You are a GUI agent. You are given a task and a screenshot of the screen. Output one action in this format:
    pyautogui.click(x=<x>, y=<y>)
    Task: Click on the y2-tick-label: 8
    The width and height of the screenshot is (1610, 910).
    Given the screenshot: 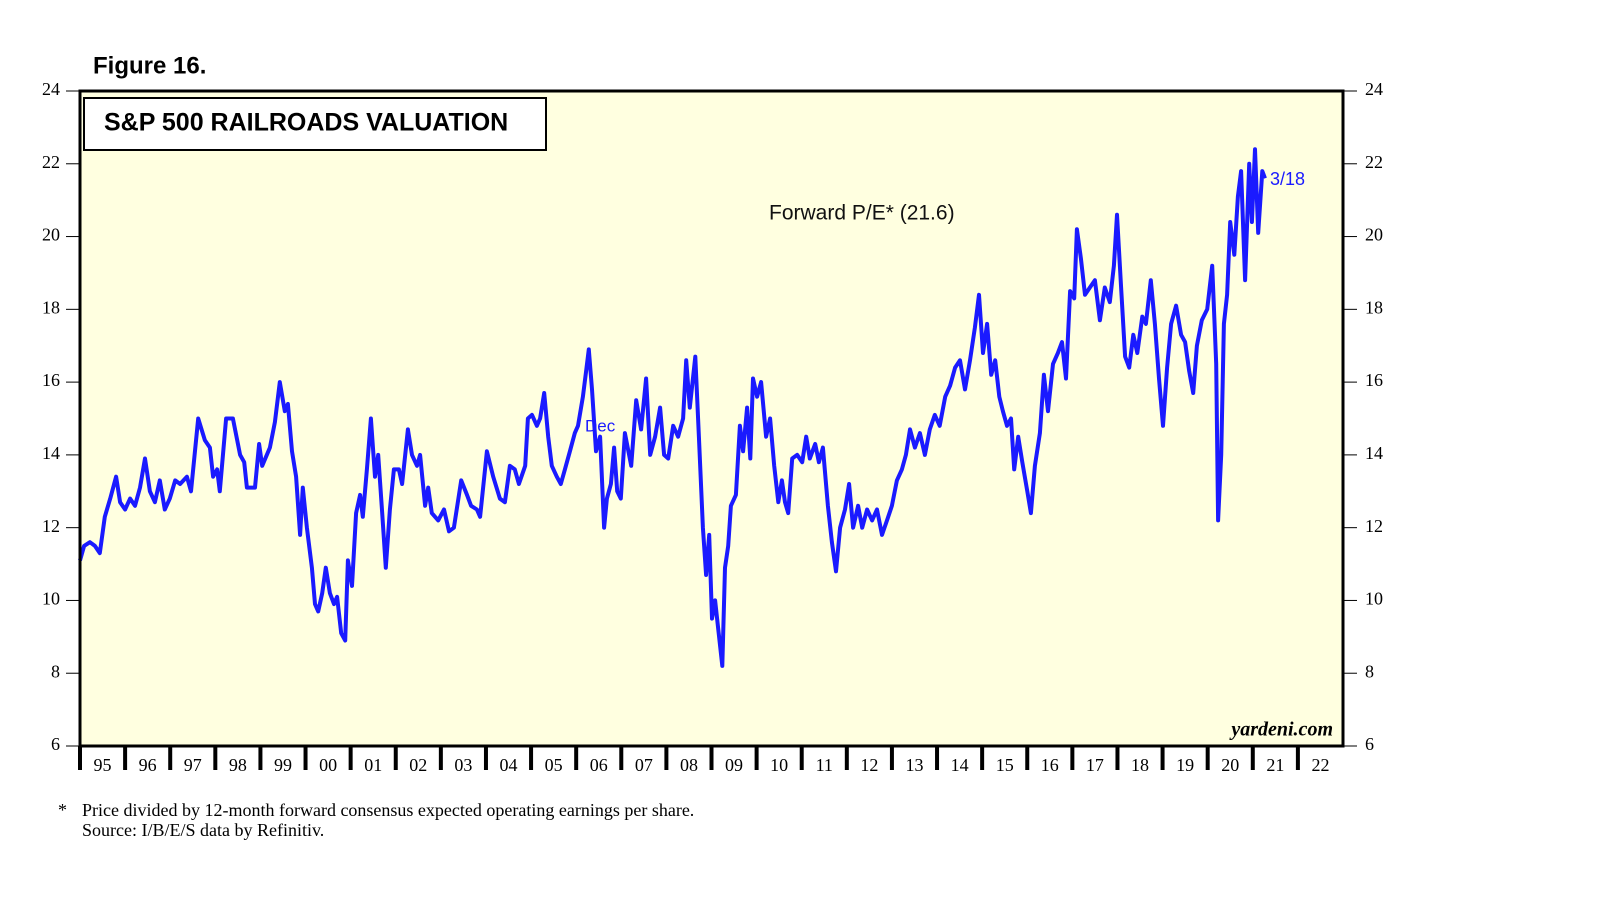 What is the action you would take?
    pyautogui.click(x=1369, y=671)
    